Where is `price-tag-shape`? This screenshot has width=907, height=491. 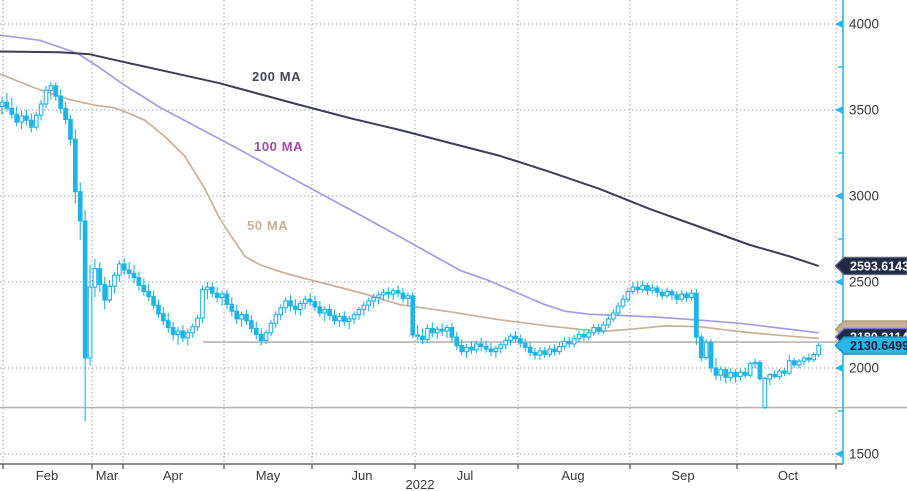
price-tag-shape is located at coordinates (870, 345).